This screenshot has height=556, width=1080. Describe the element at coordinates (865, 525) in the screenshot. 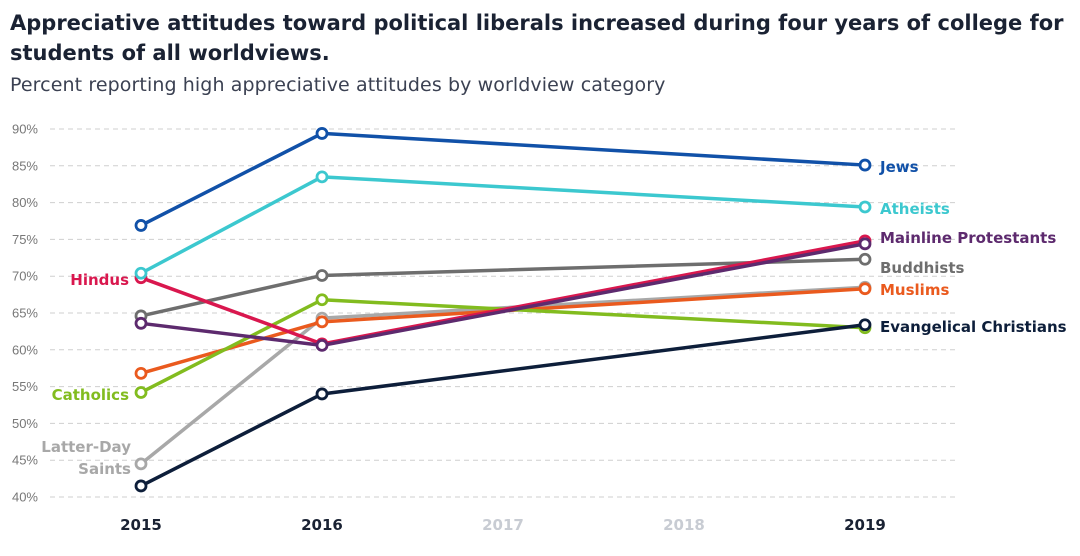

I see `x-tick-label: 2019` at that location.